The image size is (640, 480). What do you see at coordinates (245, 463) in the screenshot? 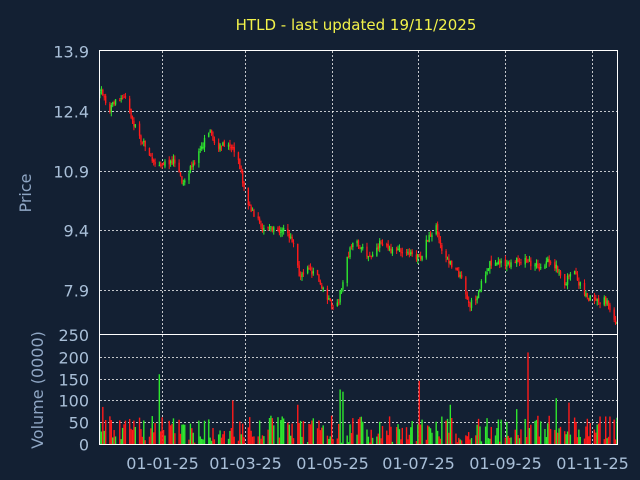
I see `date-tick-label: 01-03-25` at bounding box center [245, 463].